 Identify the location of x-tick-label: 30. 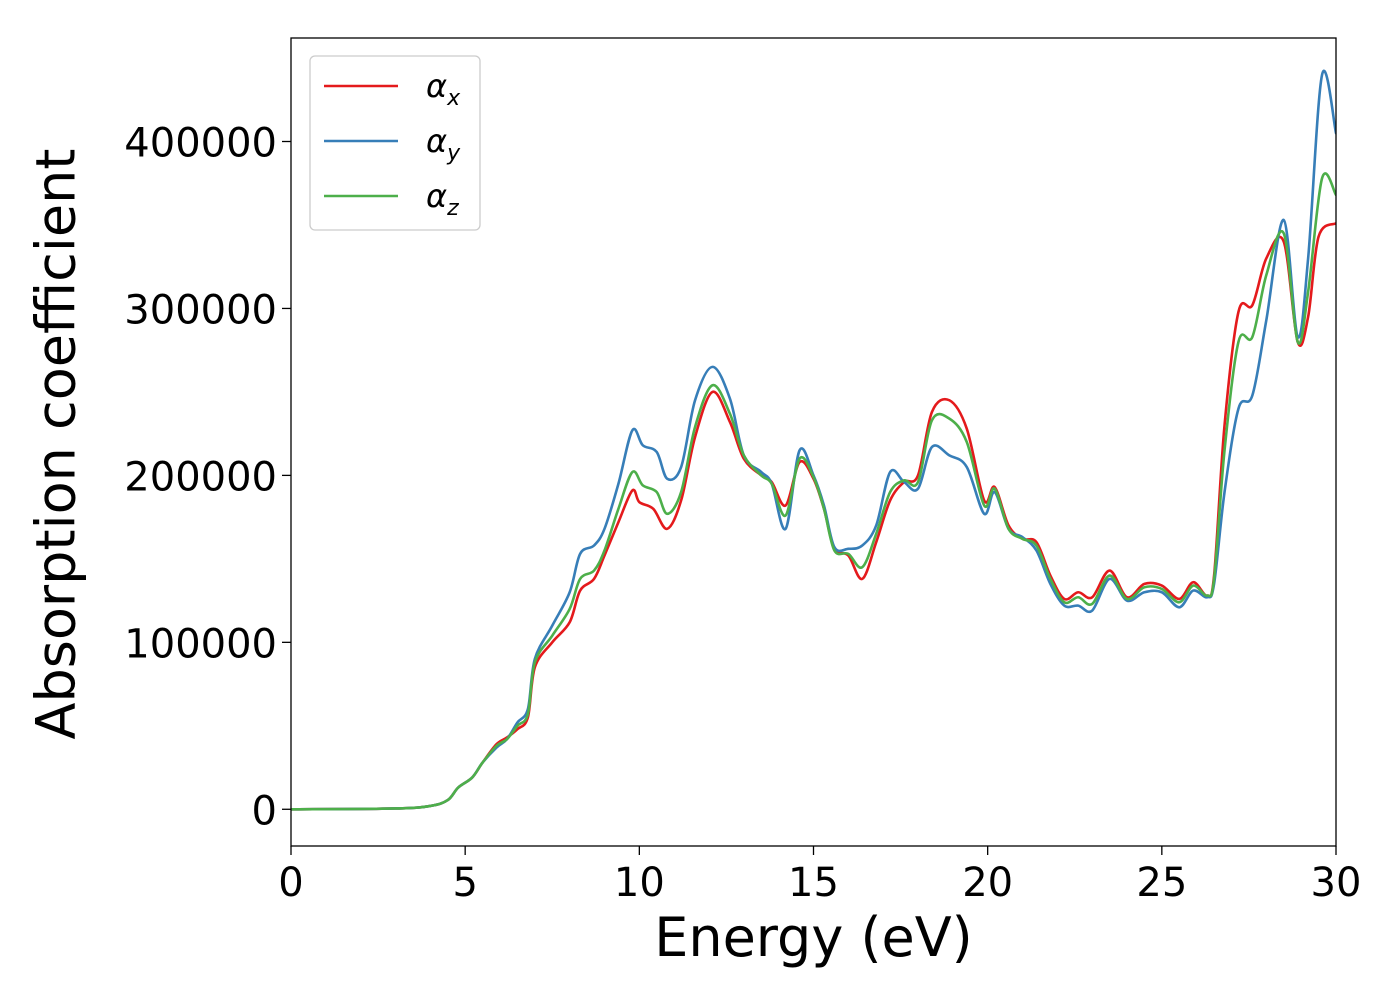
(1336, 883).